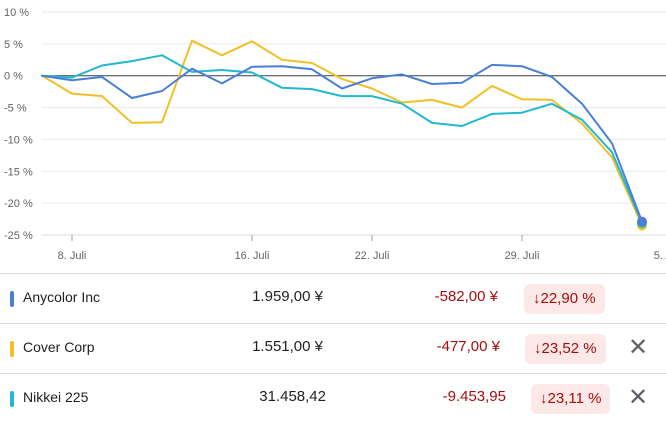 This screenshot has height=425, width=666. What do you see at coordinates (568, 298) in the screenshot?
I see `percent-value: 22,90 %` at bounding box center [568, 298].